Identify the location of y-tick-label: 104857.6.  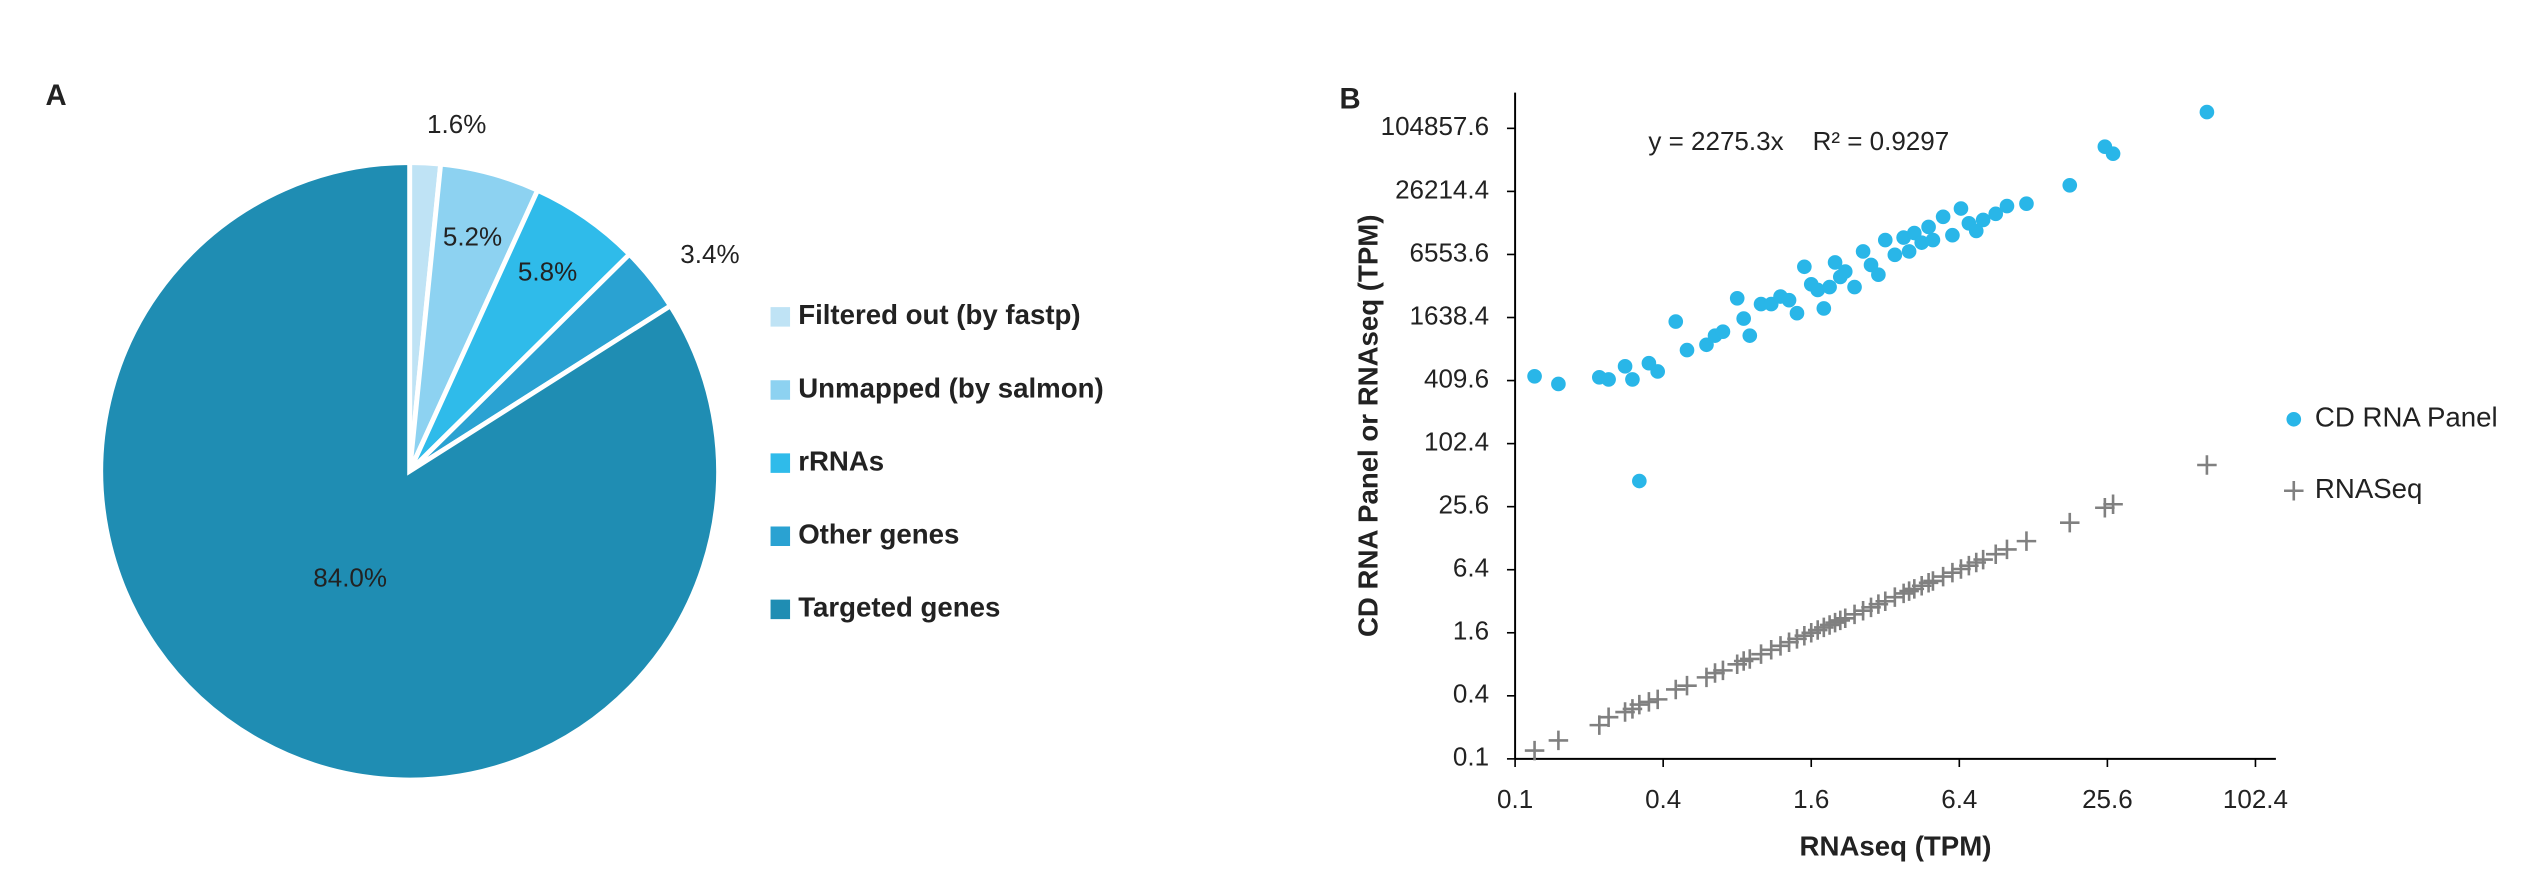
(1435, 126).